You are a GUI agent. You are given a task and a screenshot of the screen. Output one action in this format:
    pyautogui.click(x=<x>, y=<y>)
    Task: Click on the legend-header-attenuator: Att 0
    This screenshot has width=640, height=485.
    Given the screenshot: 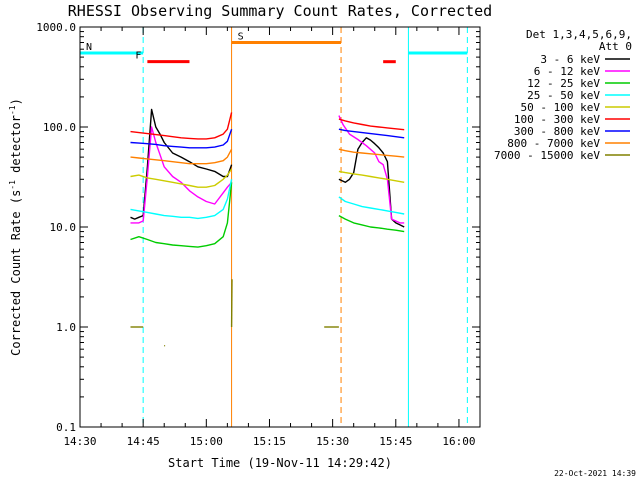 What is the action you would take?
    pyautogui.click(x=615, y=46)
    